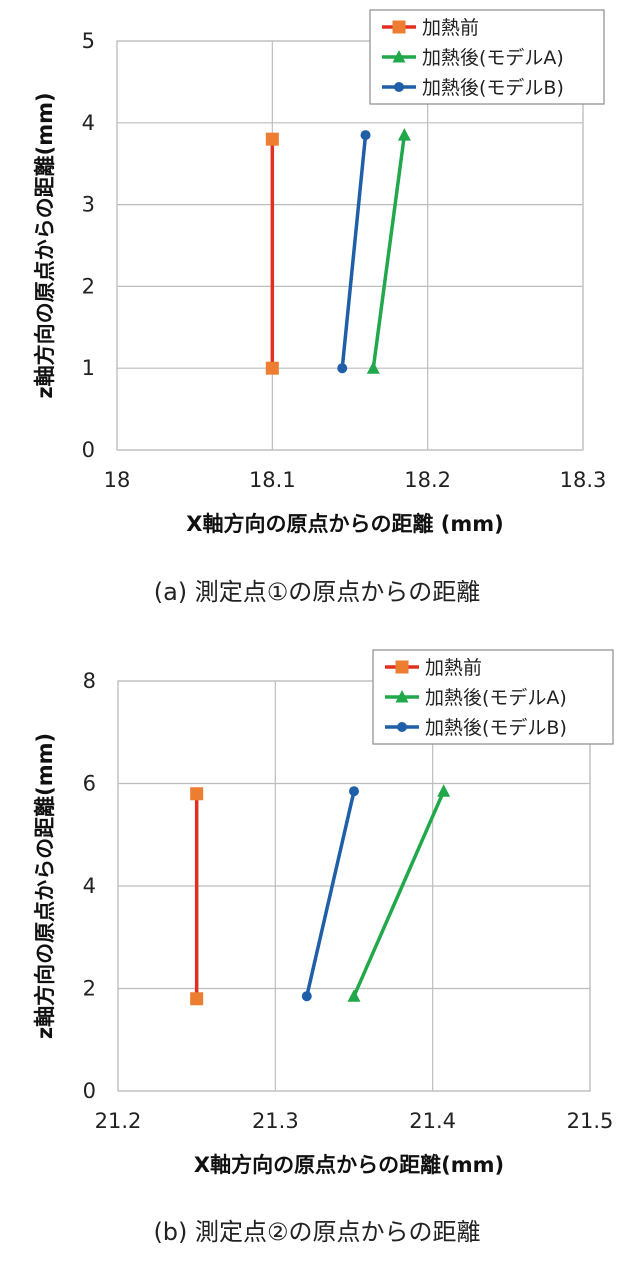 The width and height of the screenshot is (634, 1267). What do you see at coordinates (118, 1121) in the screenshot?
I see `x-tick-label: 21.2` at bounding box center [118, 1121].